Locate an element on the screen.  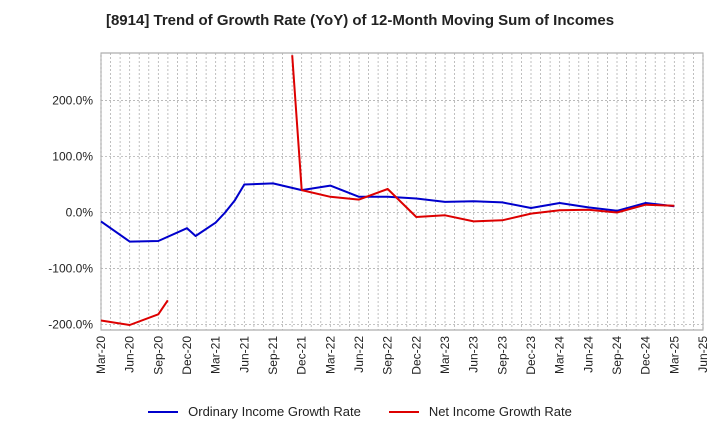
x-tick-label: Dec-22 is located at coordinates (416, 355).